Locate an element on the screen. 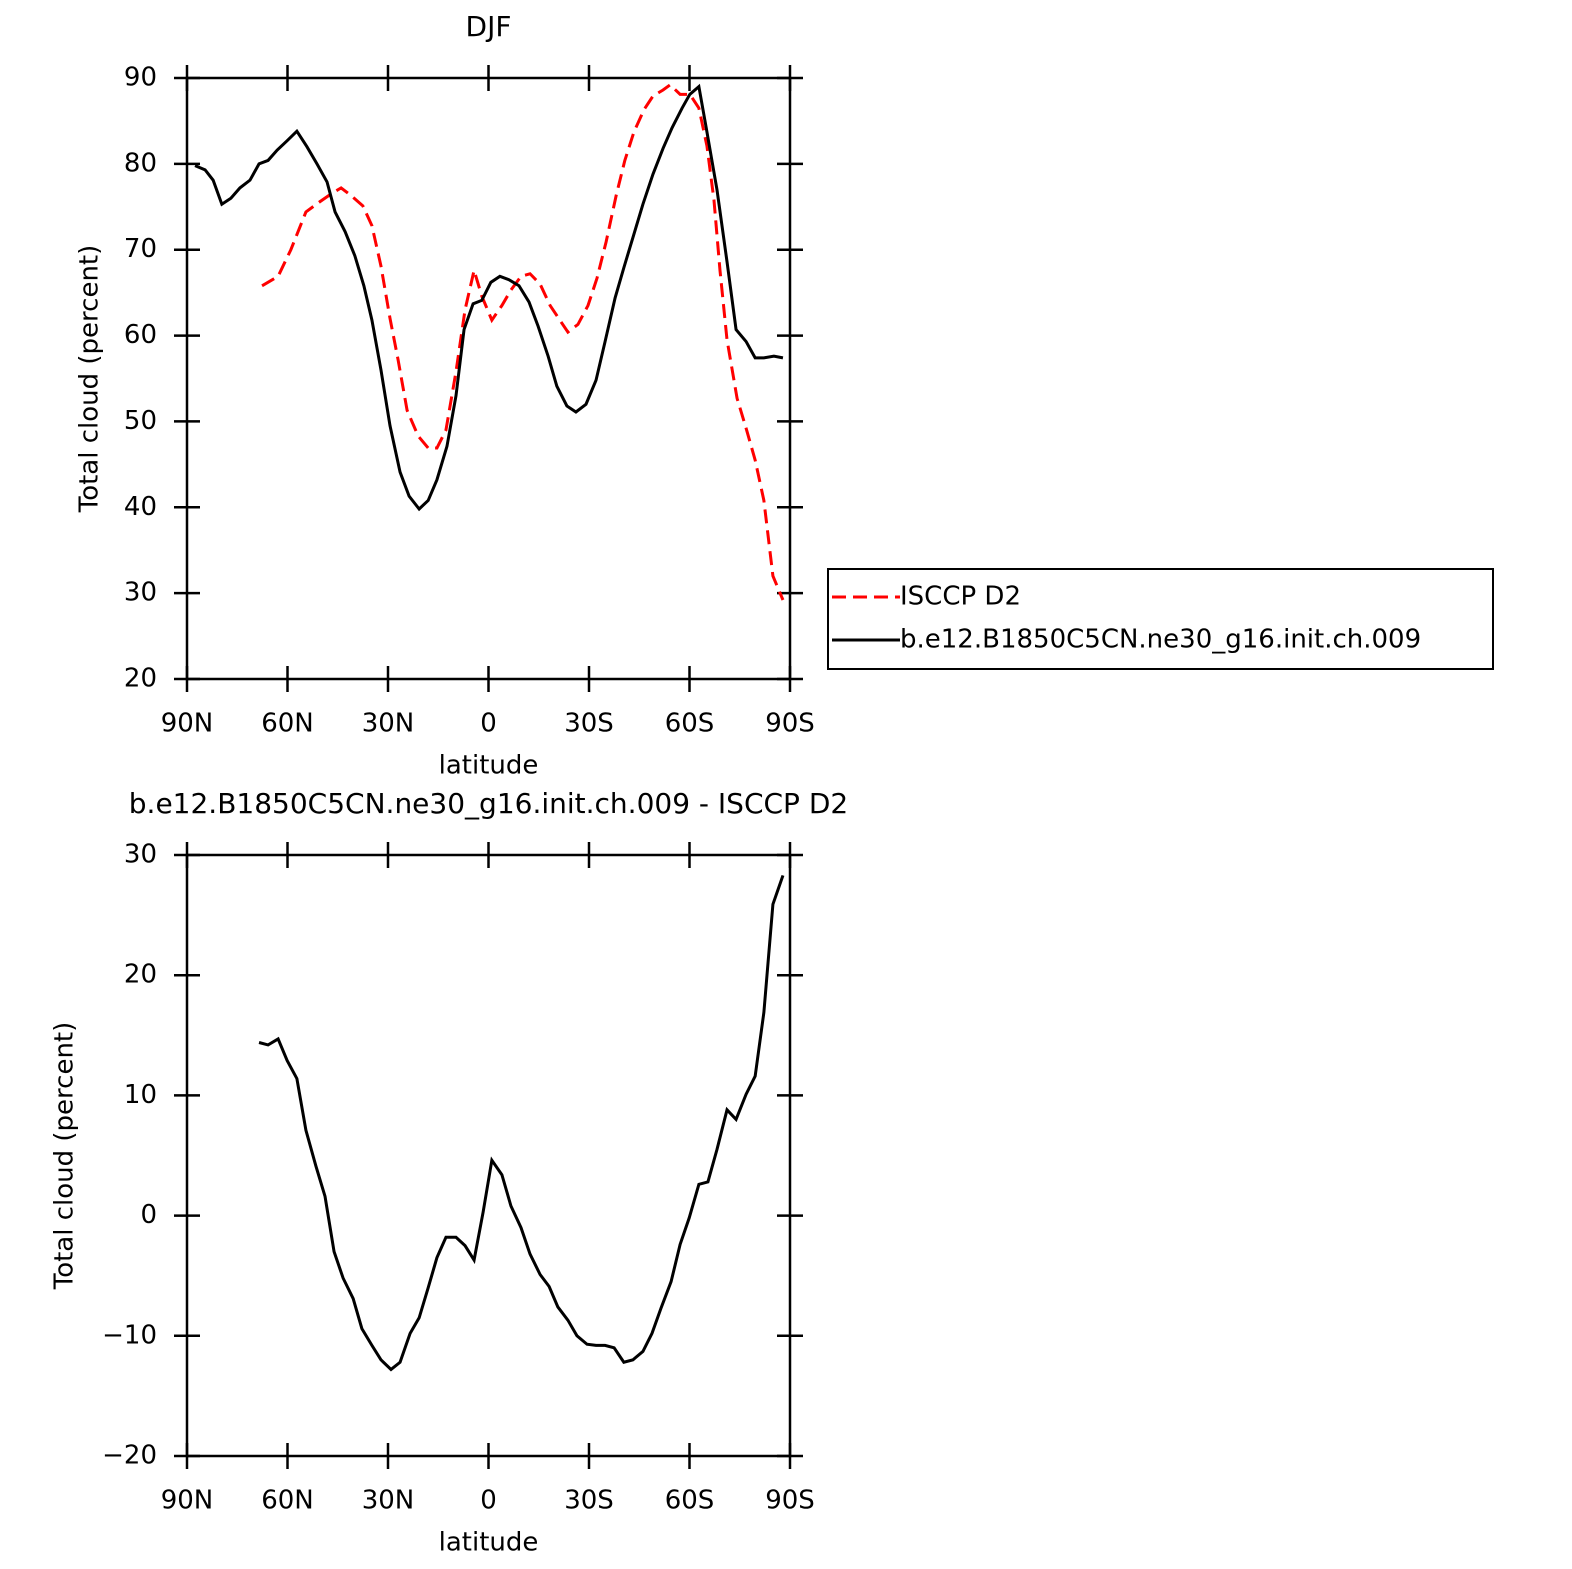 The height and width of the screenshot is (1569, 1572). y-tick-label: 90 is located at coordinates (140, 78).